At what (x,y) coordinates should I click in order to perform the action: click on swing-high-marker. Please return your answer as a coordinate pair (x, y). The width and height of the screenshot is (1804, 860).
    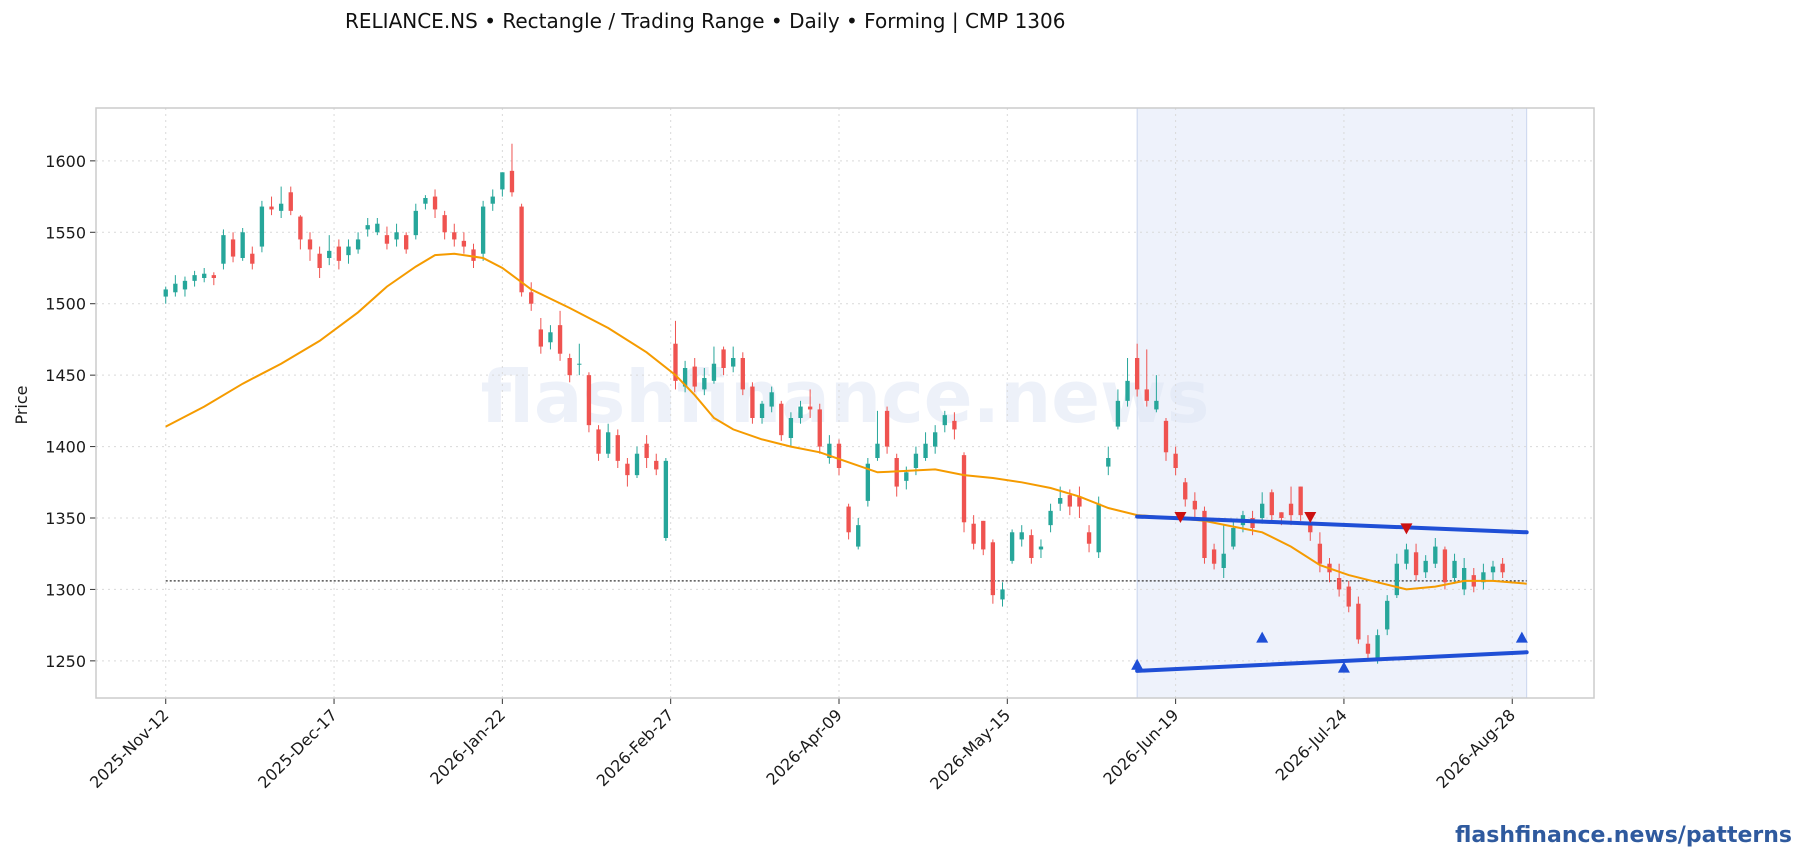
    Looking at the image, I should click on (1310, 517).